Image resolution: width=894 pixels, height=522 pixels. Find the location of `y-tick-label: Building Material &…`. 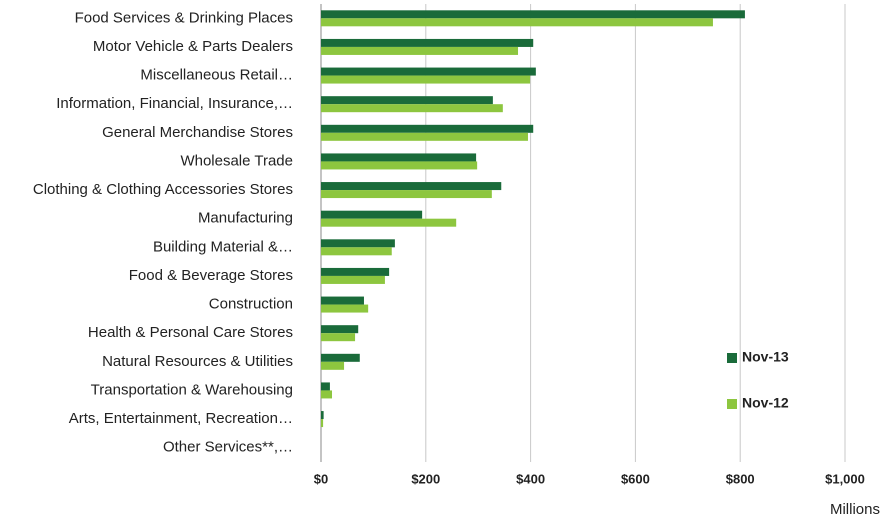

y-tick-label: Building Material &… is located at coordinates (223, 246).